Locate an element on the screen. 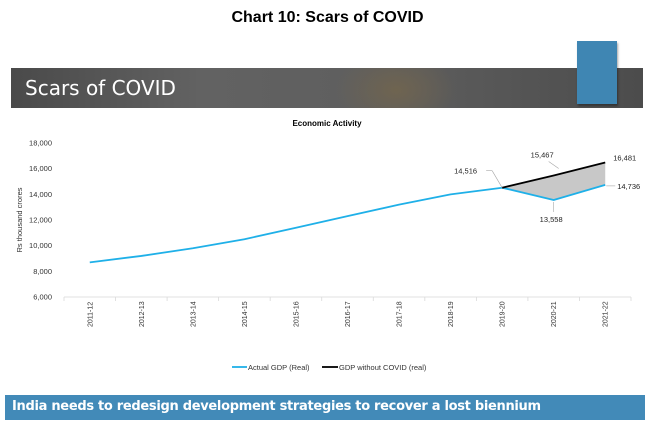 Image resolution: width=655 pixels, height=428 pixels. covid-gap-shading is located at coordinates (554, 181).